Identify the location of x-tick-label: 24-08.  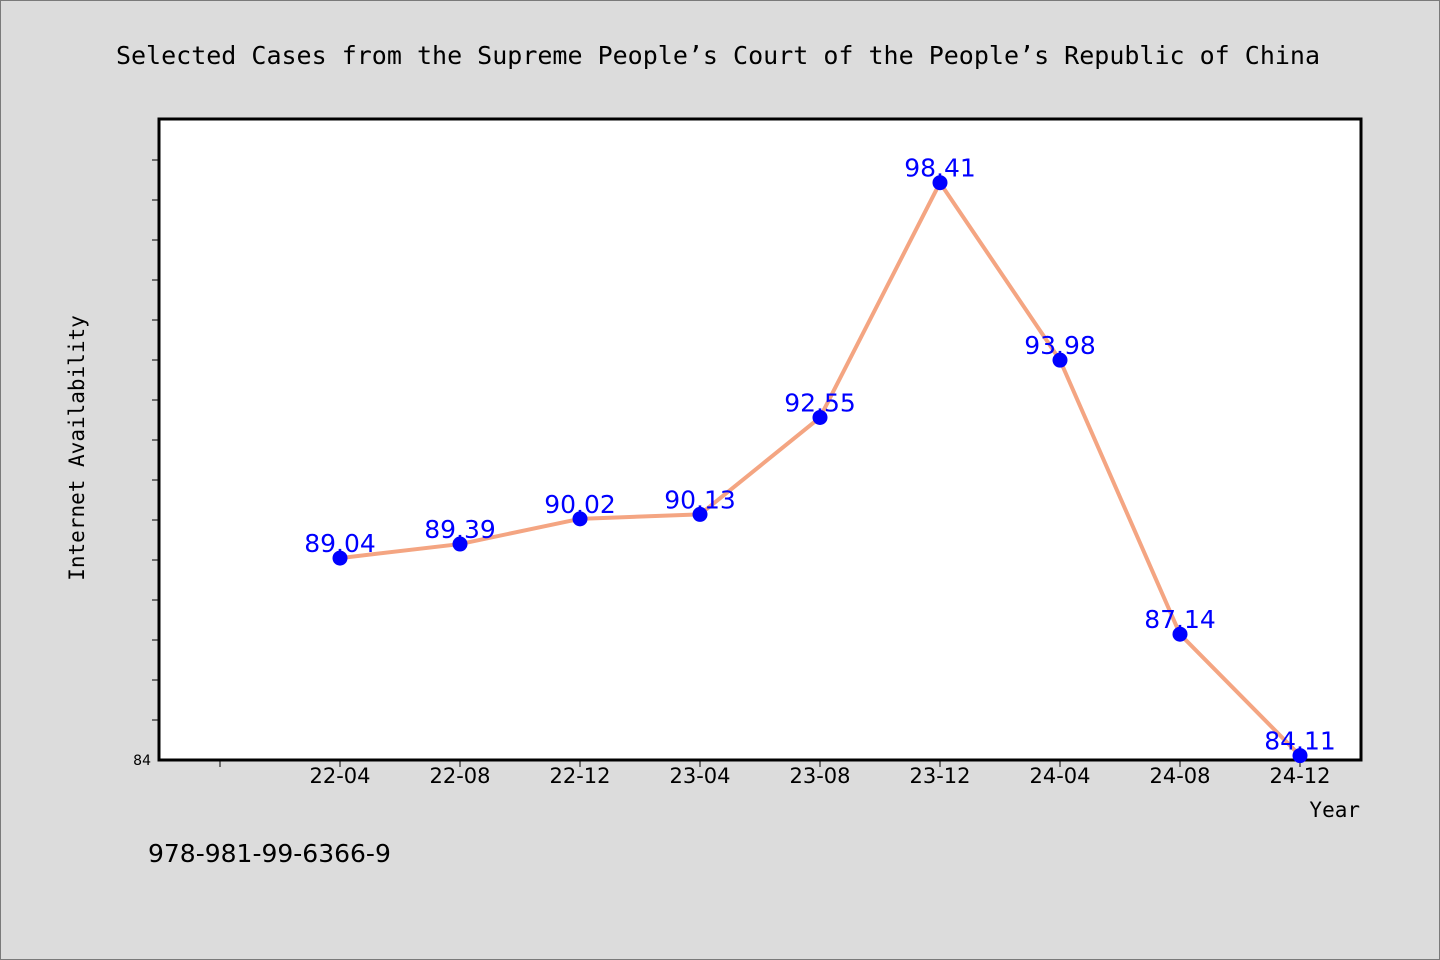
(1179, 776).